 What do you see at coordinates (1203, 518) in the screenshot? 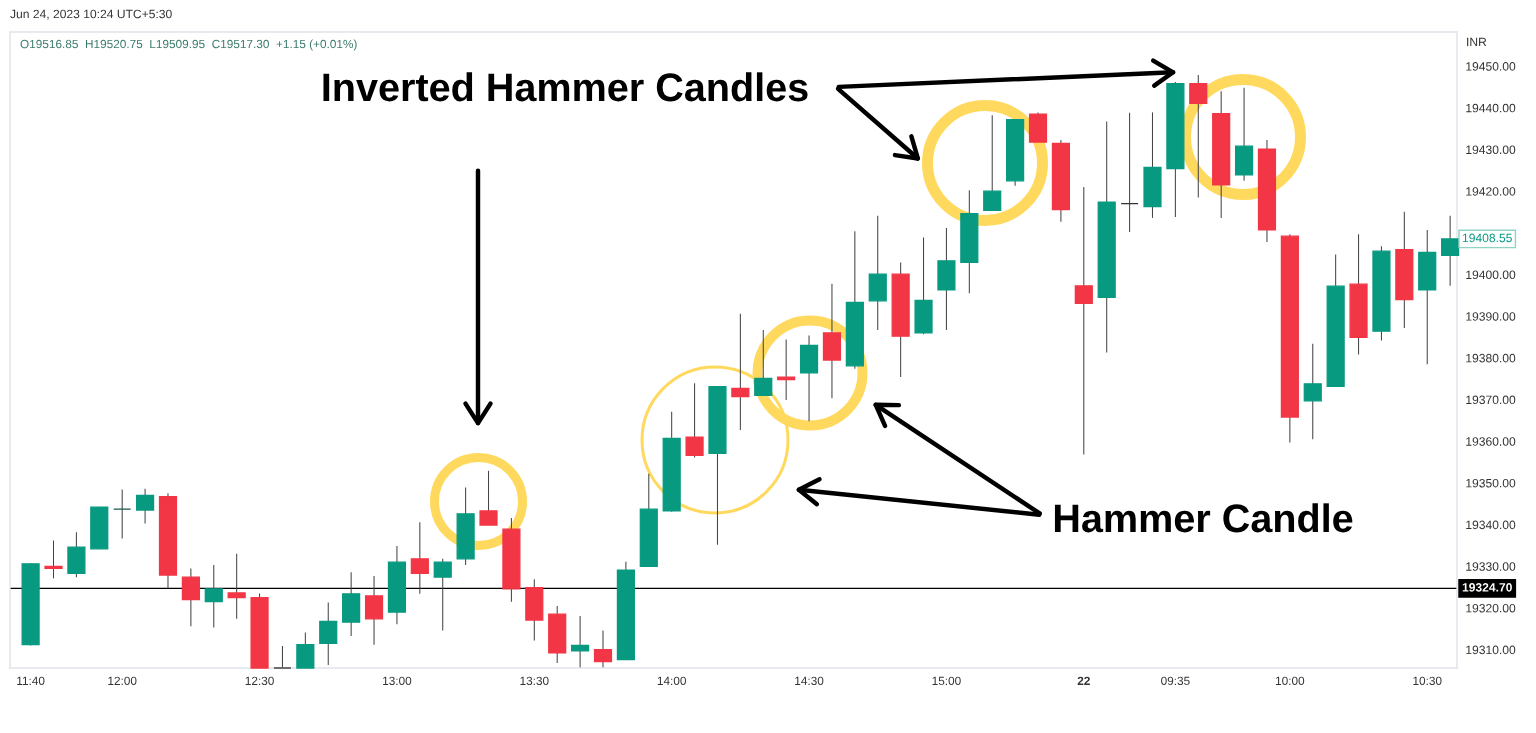
I see `annotation: Hammer Candle` at bounding box center [1203, 518].